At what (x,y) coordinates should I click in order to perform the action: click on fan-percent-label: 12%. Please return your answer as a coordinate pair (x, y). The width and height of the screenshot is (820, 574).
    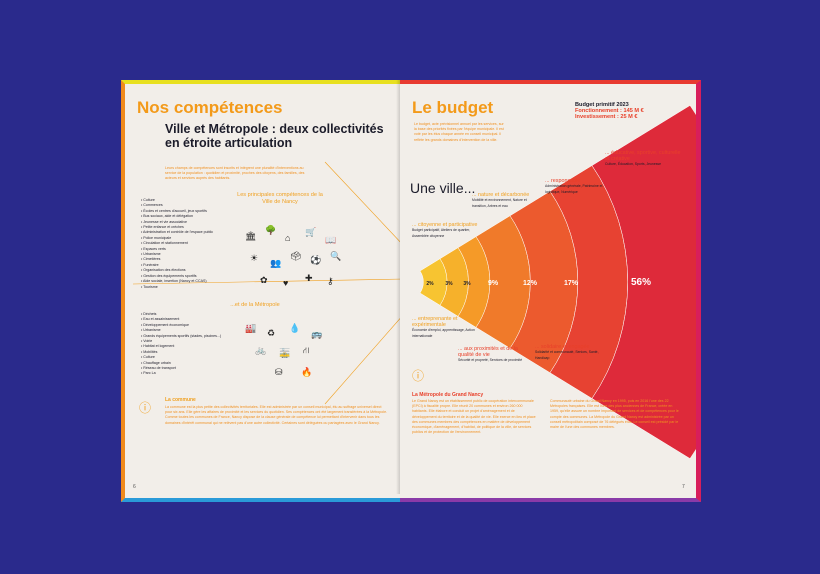
    Looking at the image, I should click on (530, 283).